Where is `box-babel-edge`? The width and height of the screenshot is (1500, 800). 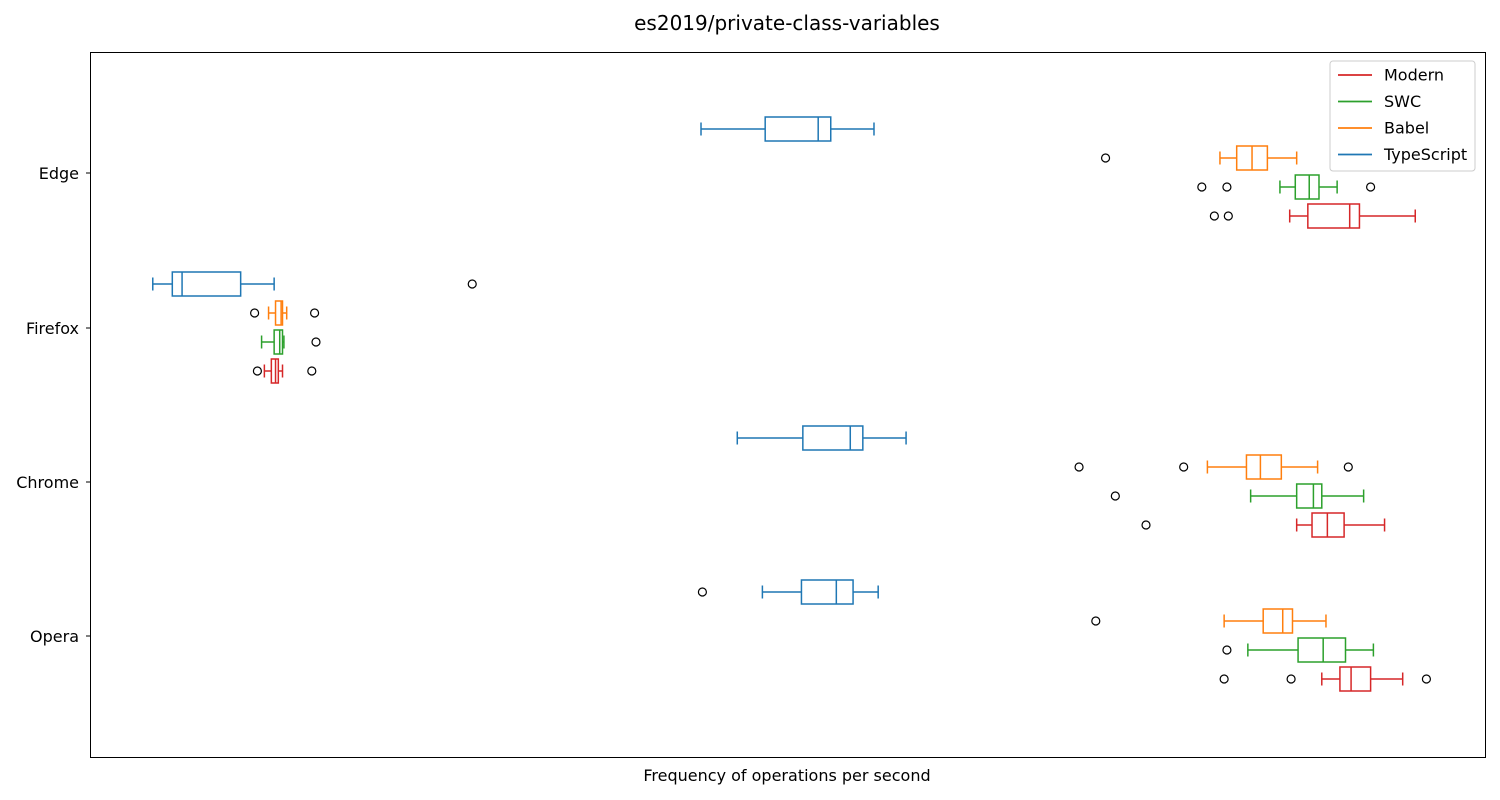
box-babel-edge is located at coordinates (1199, 158).